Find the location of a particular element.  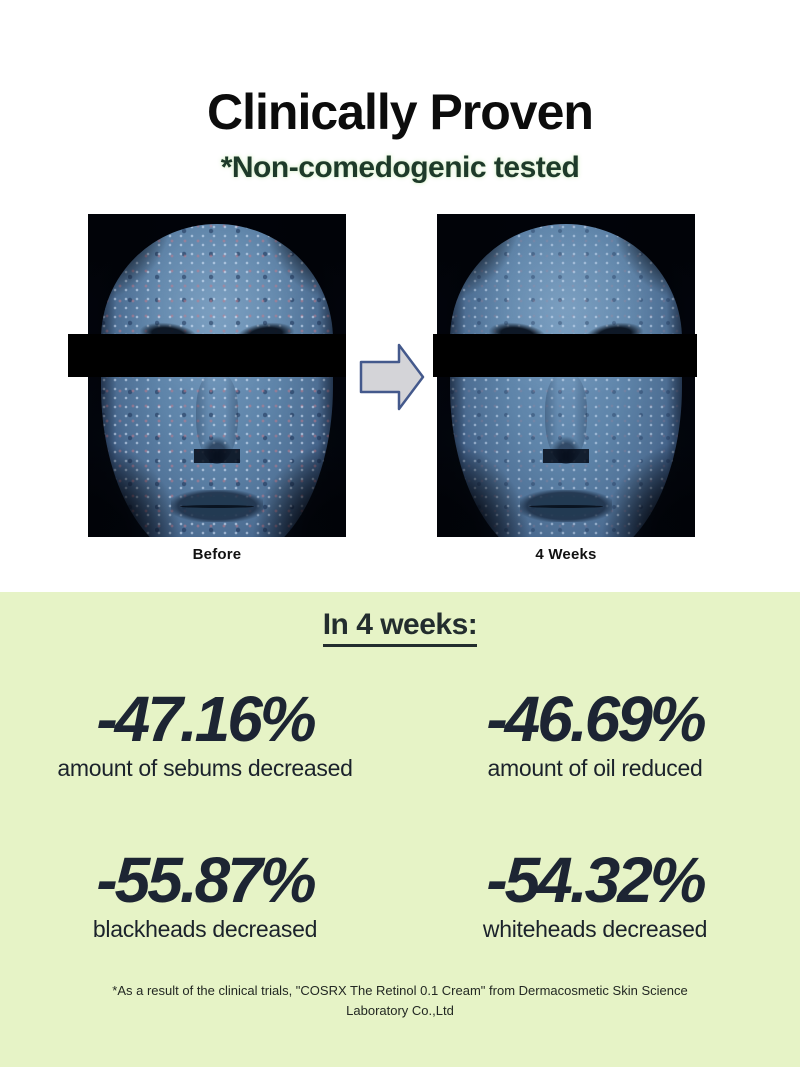

stat-value: -47.16% is located at coordinates (206, 719).